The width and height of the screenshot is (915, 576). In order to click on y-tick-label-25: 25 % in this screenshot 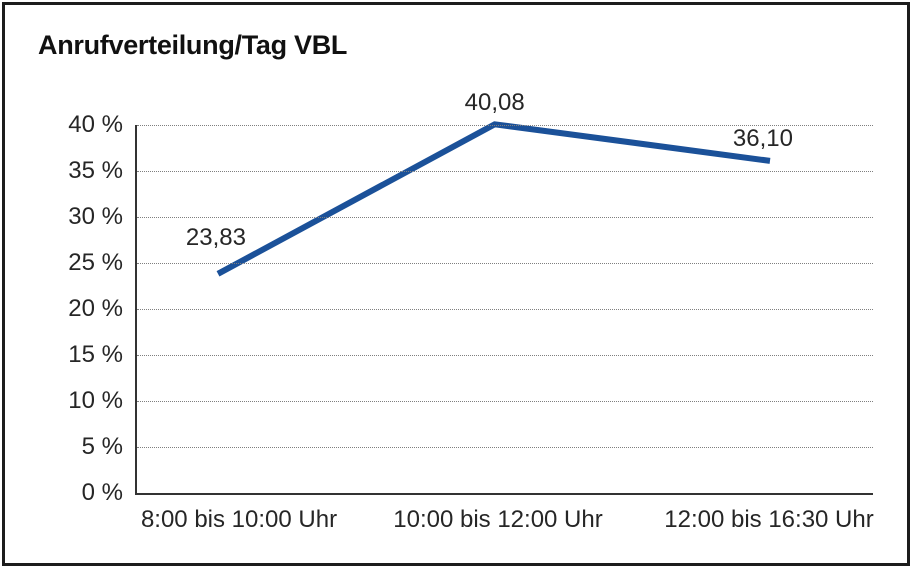, I will do `click(95, 262)`.